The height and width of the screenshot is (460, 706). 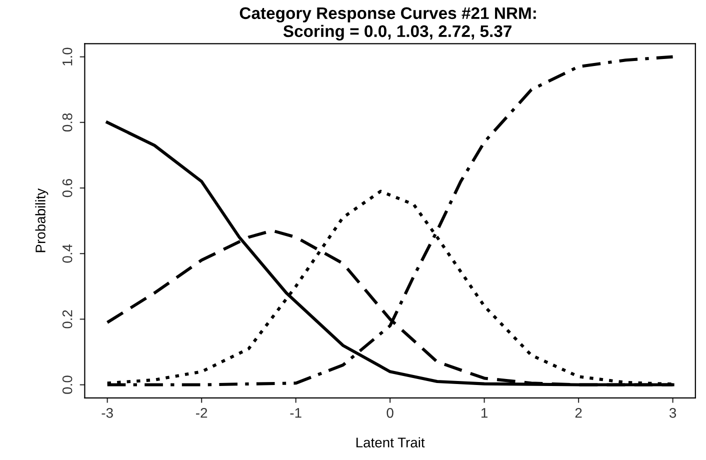 I want to click on x-tick-label: 2, so click(x=578, y=413).